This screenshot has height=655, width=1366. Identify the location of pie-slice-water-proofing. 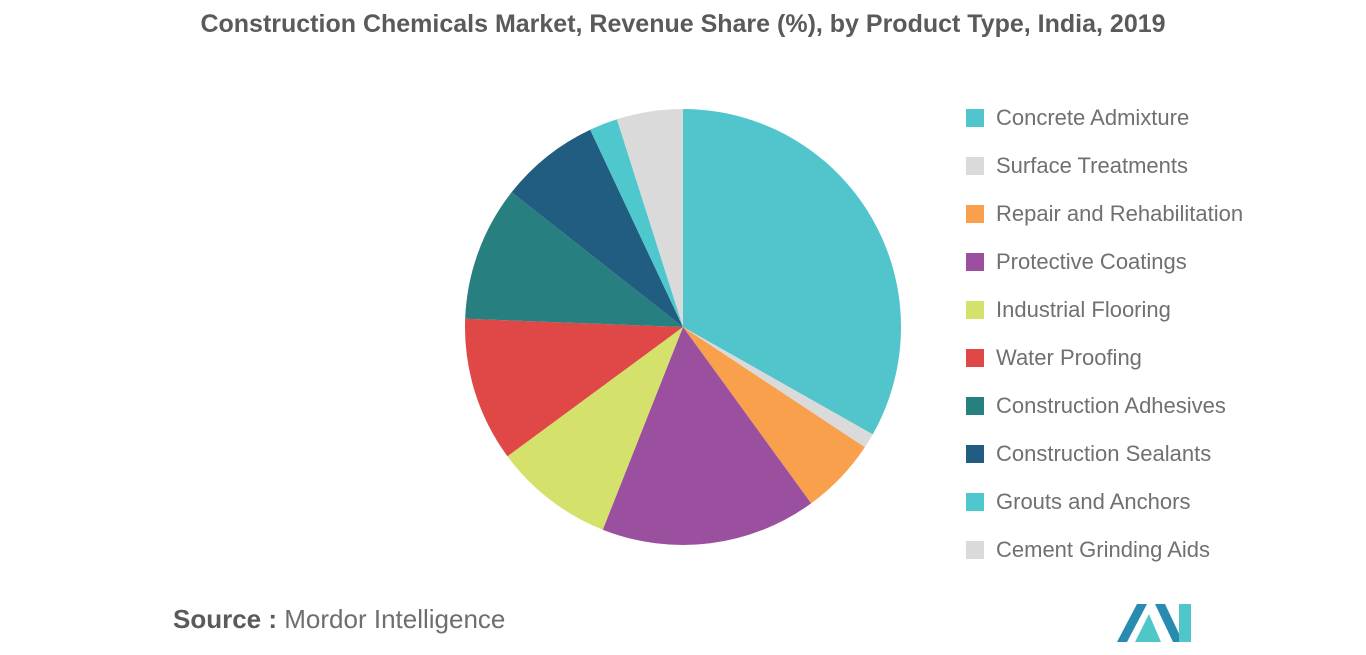
(573, 387).